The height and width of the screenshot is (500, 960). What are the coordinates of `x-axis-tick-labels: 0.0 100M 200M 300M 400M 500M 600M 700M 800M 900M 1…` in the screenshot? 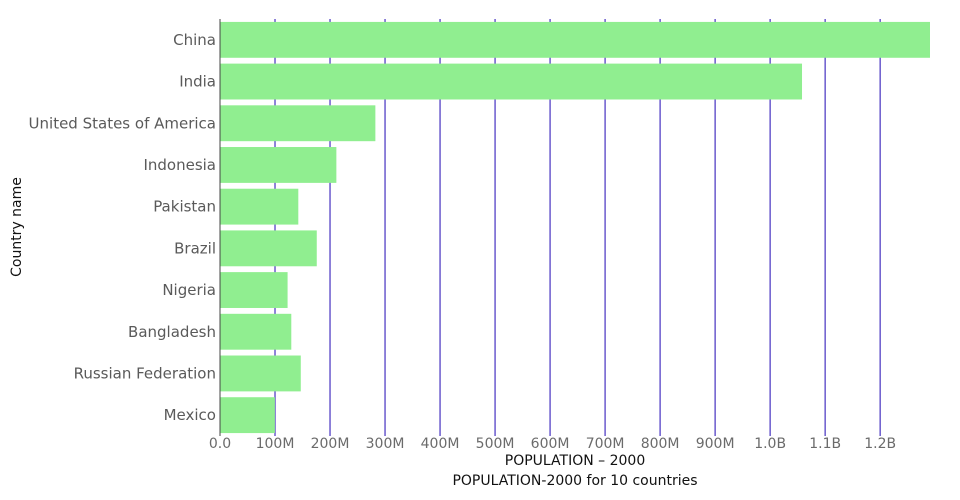 It's located at (552, 444).